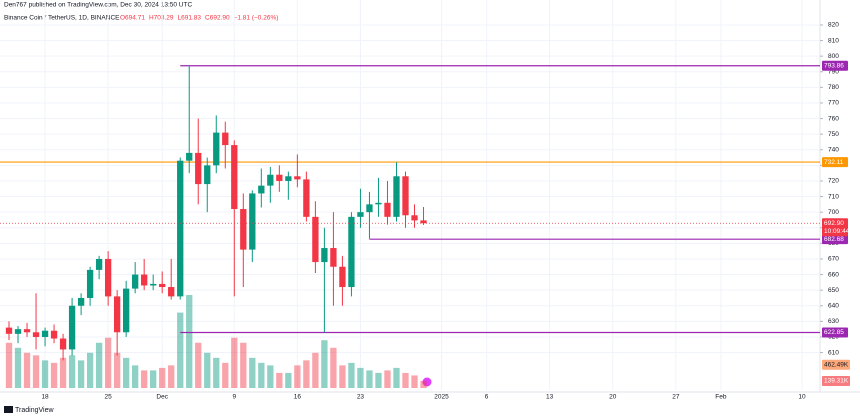 The height and width of the screenshot is (419, 860). I want to click on ohlc-value: C692.90, so click(217, 18).